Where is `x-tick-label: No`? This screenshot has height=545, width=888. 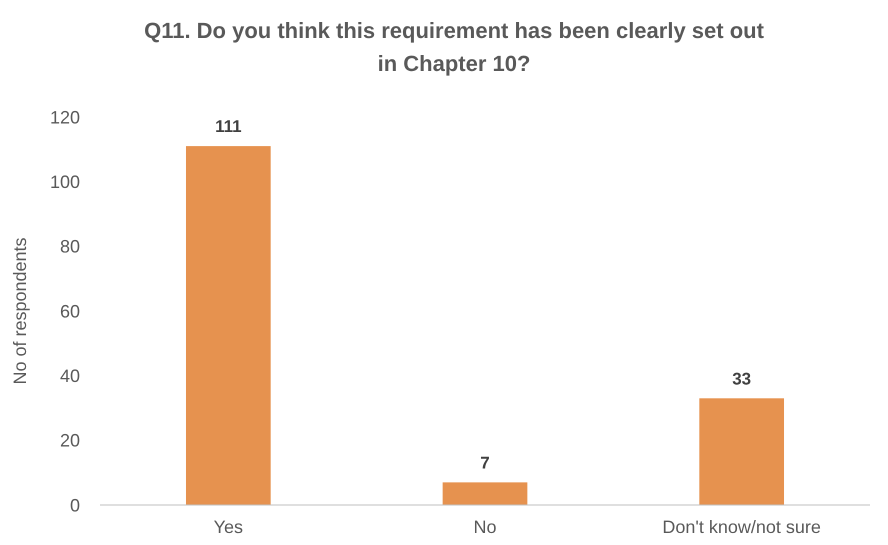
x-tick-label: No is located at coordinates (485, 527).